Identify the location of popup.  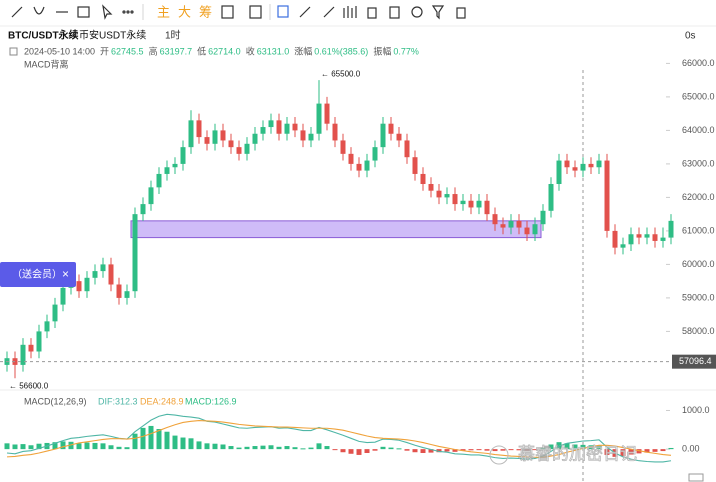
(38, 274).